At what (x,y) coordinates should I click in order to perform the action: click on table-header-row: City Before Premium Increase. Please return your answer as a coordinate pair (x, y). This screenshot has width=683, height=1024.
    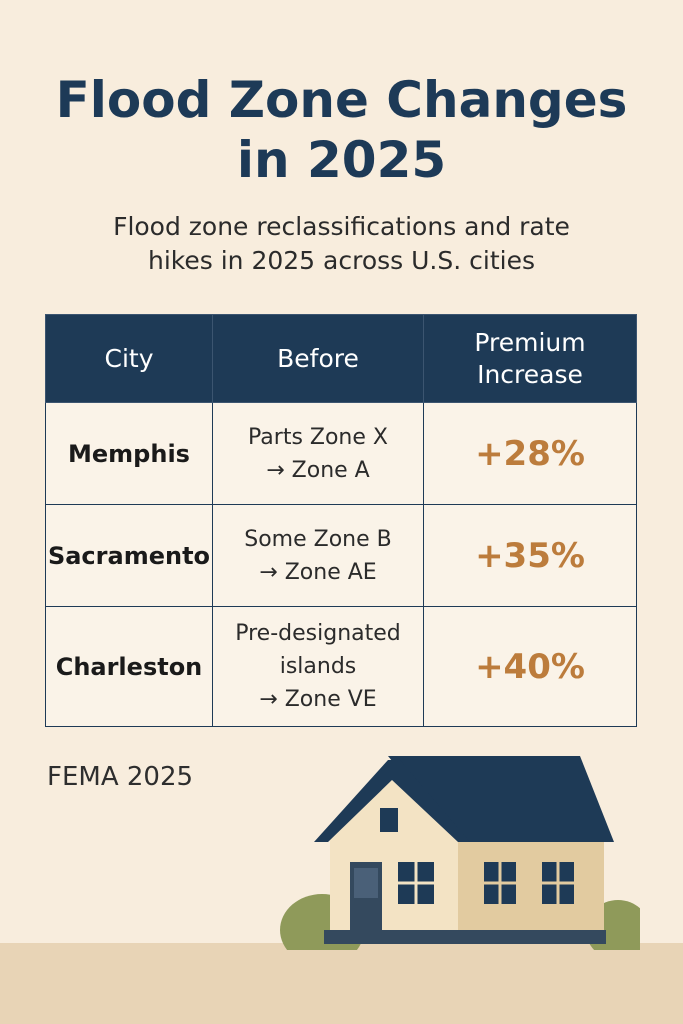
    Looking at the image, I should click on (341, 358).